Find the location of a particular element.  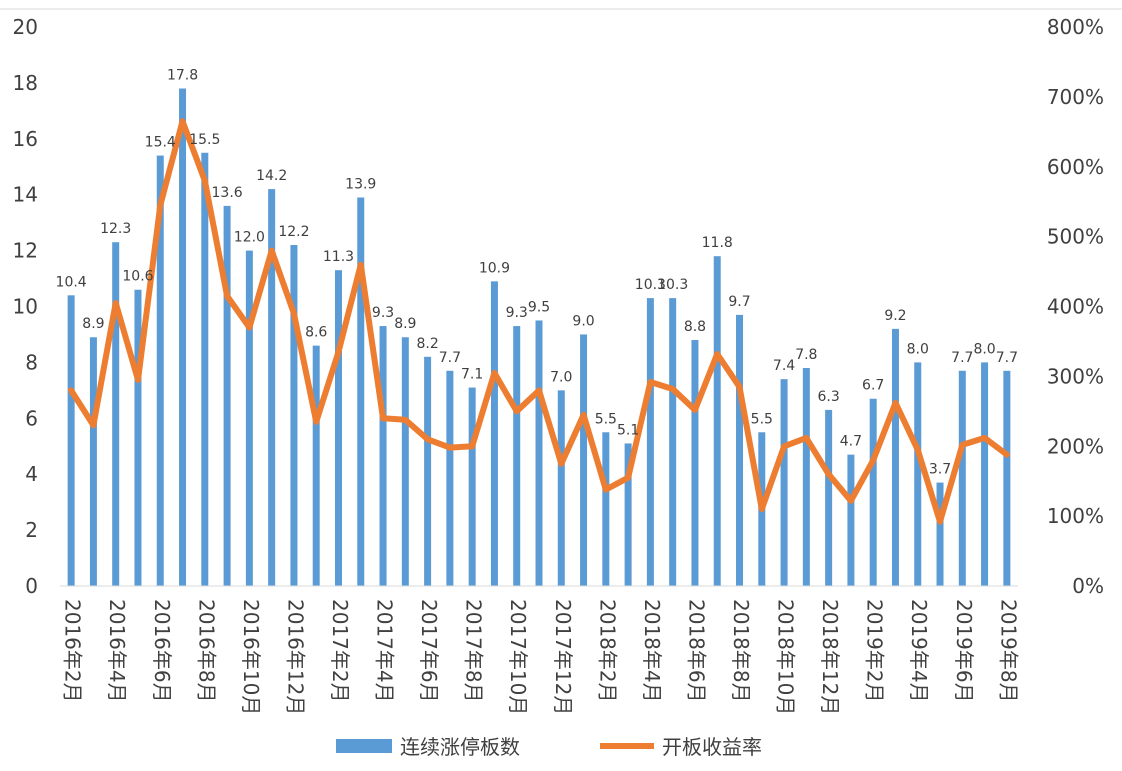

bar-data-label: 4.7 is located at coordinates (851, 442).